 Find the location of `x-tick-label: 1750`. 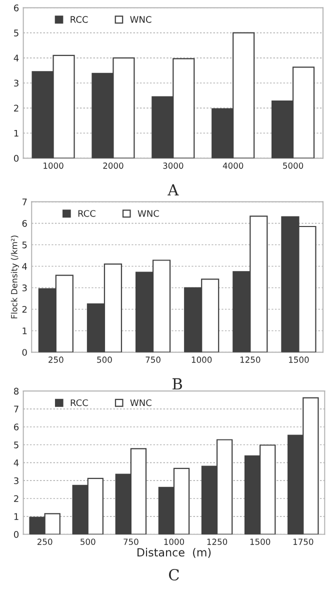

x-tick-label: 1750 is located at coordinates (303, 541).